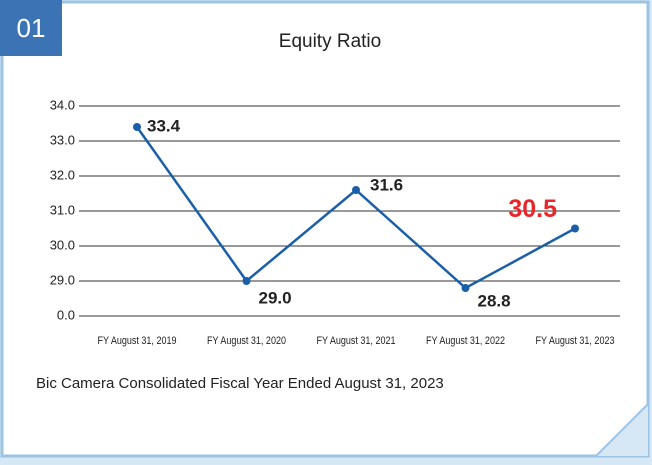  Describe the element at coordinates (532, 209) in the screenshot. I see `data-label: 30.5` at that location.